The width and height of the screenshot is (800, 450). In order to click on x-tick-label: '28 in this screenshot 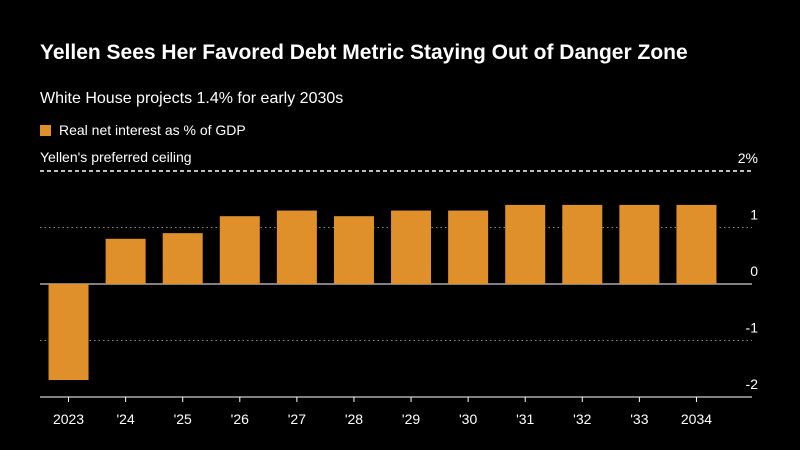, I will do `click(354, 419)`.